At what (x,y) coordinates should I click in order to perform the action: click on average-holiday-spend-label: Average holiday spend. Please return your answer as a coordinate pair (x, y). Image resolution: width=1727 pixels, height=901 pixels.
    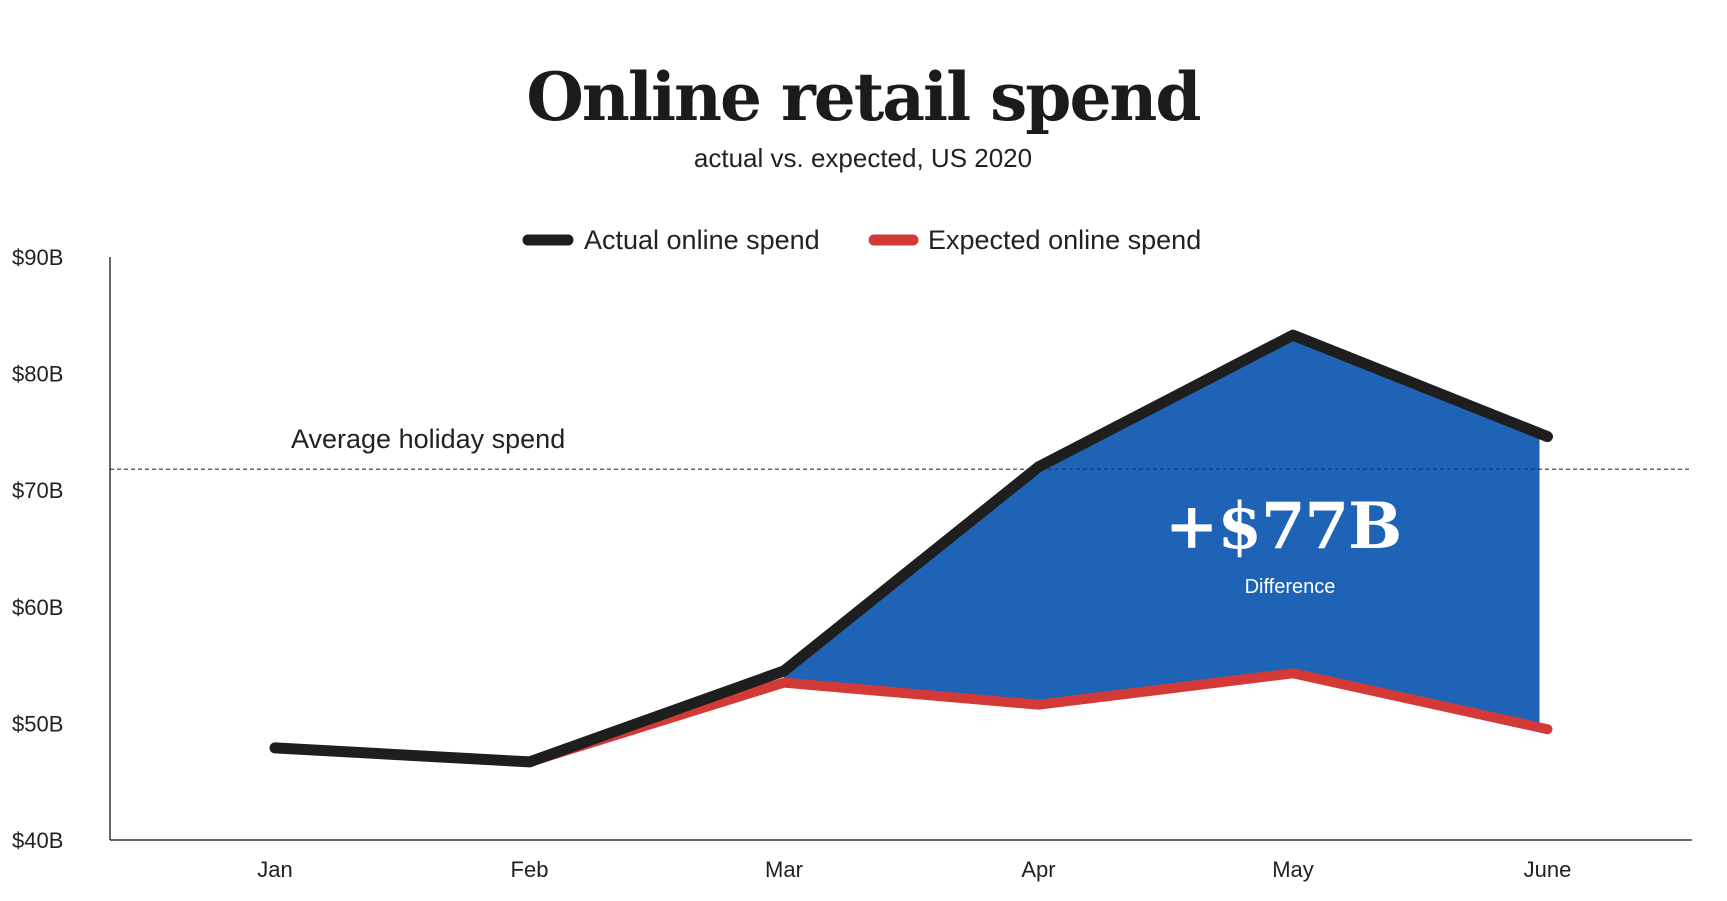
    Looking at the image, I should click on (428, 439).